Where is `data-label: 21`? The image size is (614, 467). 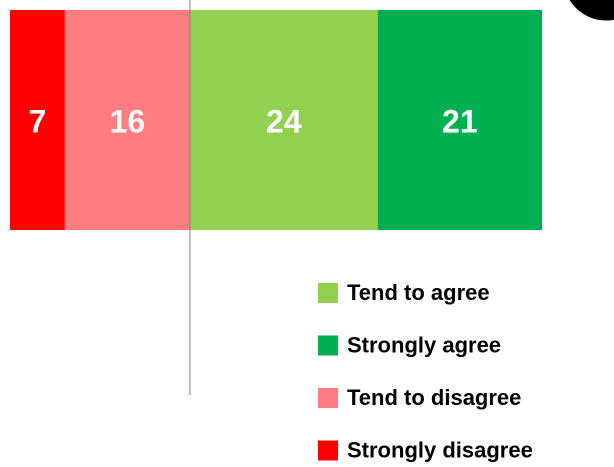 data-label: 21 is located at coordinates (460, 121).